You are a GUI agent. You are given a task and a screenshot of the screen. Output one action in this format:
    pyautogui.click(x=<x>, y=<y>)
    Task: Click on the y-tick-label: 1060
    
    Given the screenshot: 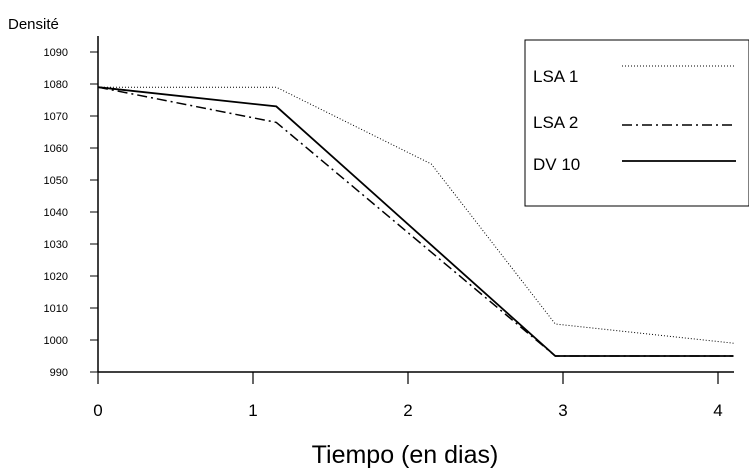 What is the action you would take?
    pyautogui.click(x=56, y=149)
    